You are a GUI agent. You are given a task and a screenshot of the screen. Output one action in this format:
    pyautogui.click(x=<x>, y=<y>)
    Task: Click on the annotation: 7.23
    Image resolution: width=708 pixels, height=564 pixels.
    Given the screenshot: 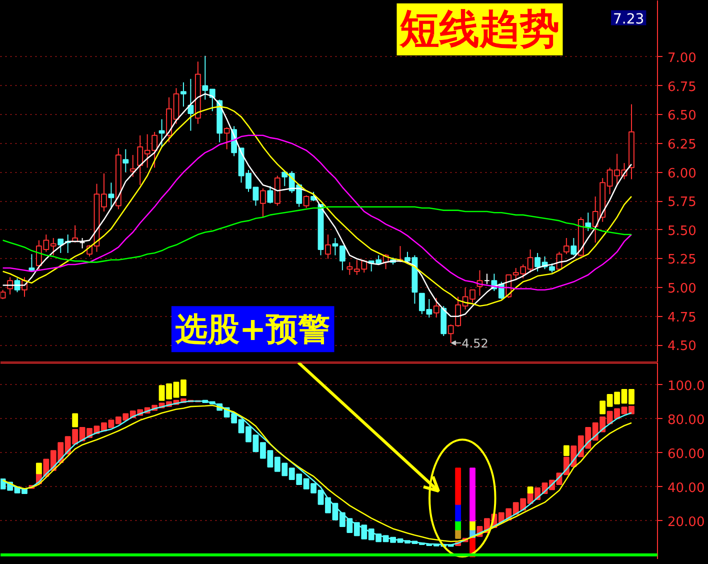 What is the action you would take?
    pyautogui.click(x=628, y=19)
    